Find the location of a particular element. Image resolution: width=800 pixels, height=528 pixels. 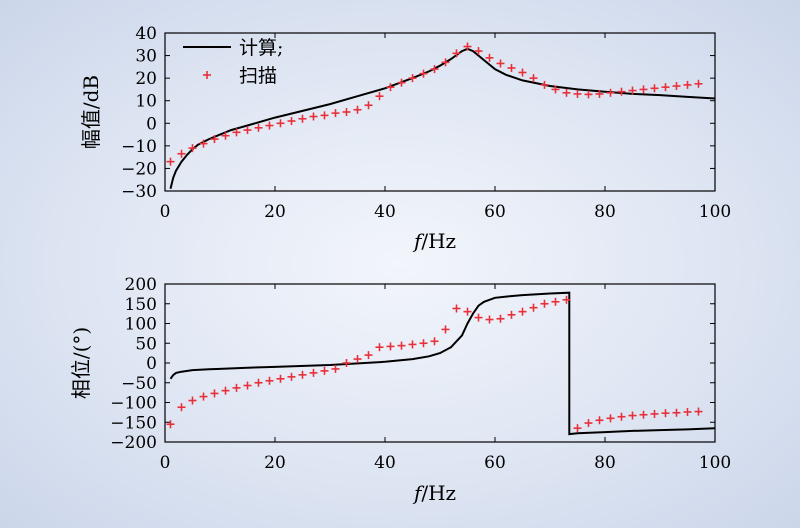

y-tick-label: −20 is located at coordinates (139, 169).